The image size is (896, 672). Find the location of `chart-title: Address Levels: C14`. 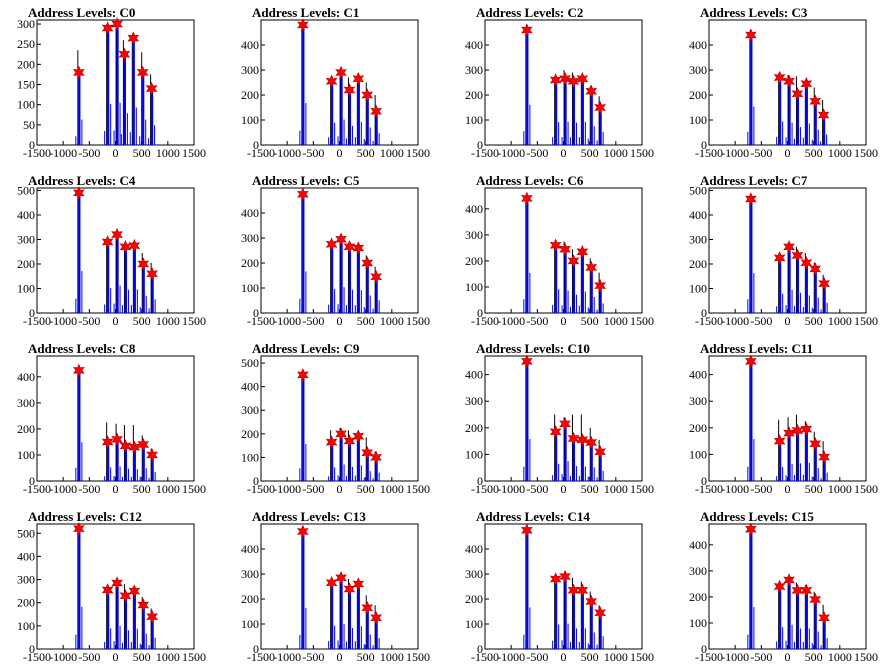

chart-title: Address Levels: C14 is located at coordinates (533, 516).